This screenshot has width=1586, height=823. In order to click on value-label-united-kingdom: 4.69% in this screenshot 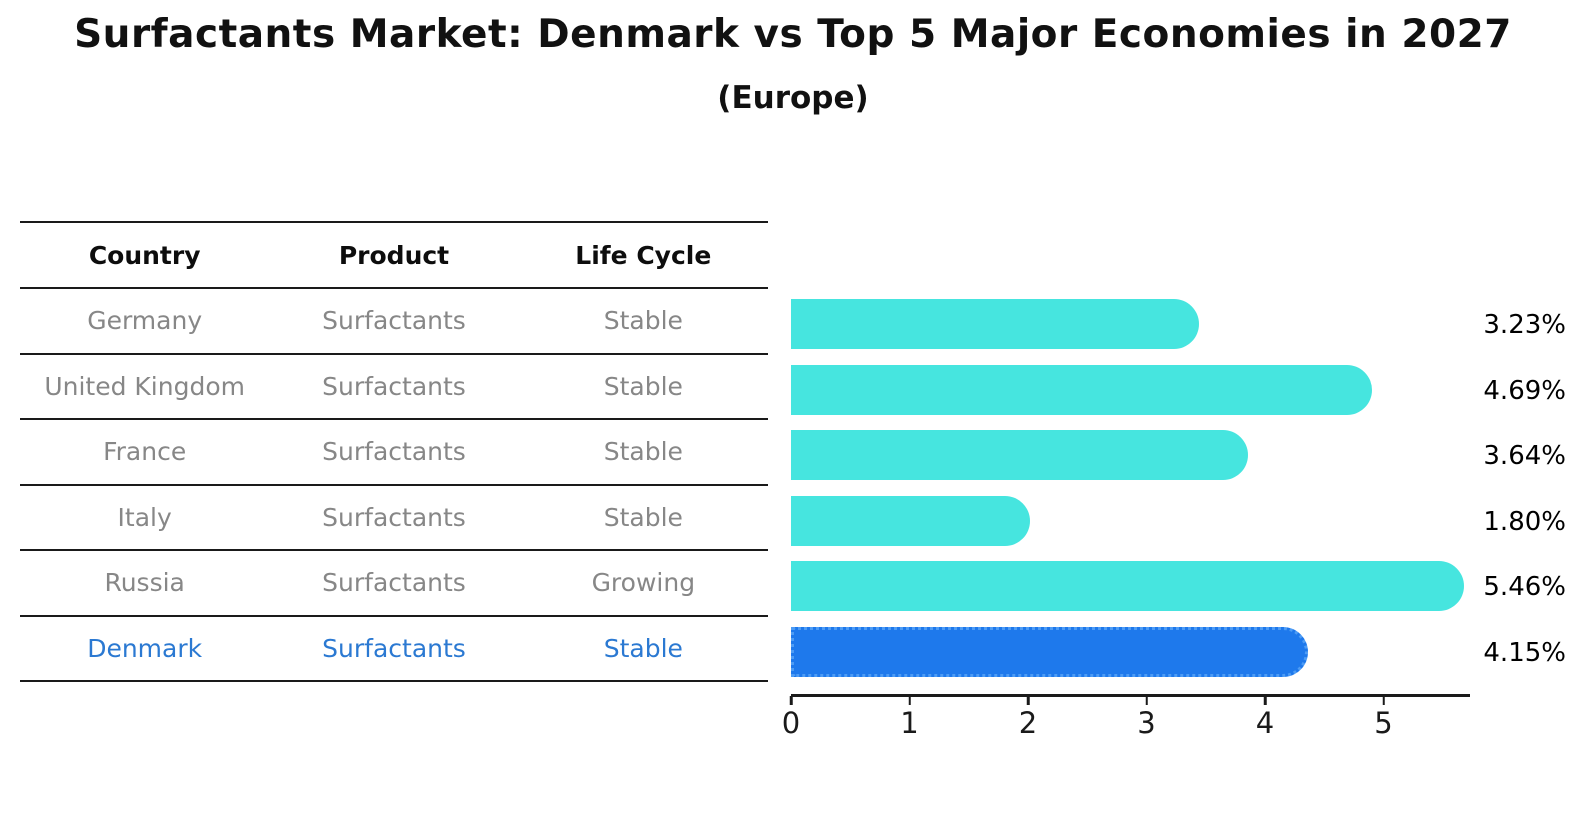, I will do `click(1524, 390)`.